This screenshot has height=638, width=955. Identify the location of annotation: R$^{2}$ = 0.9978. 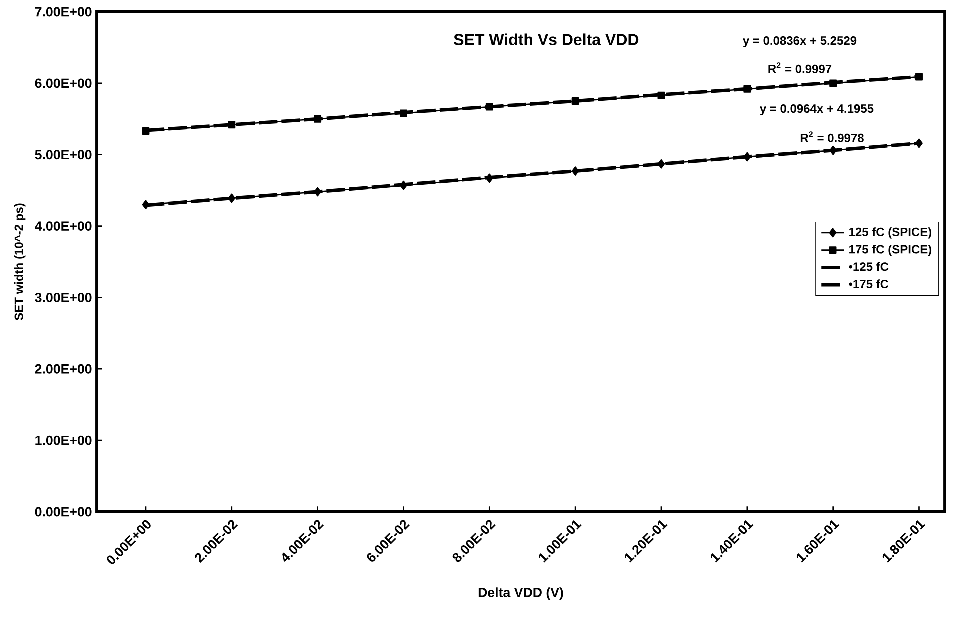
(832, 137).